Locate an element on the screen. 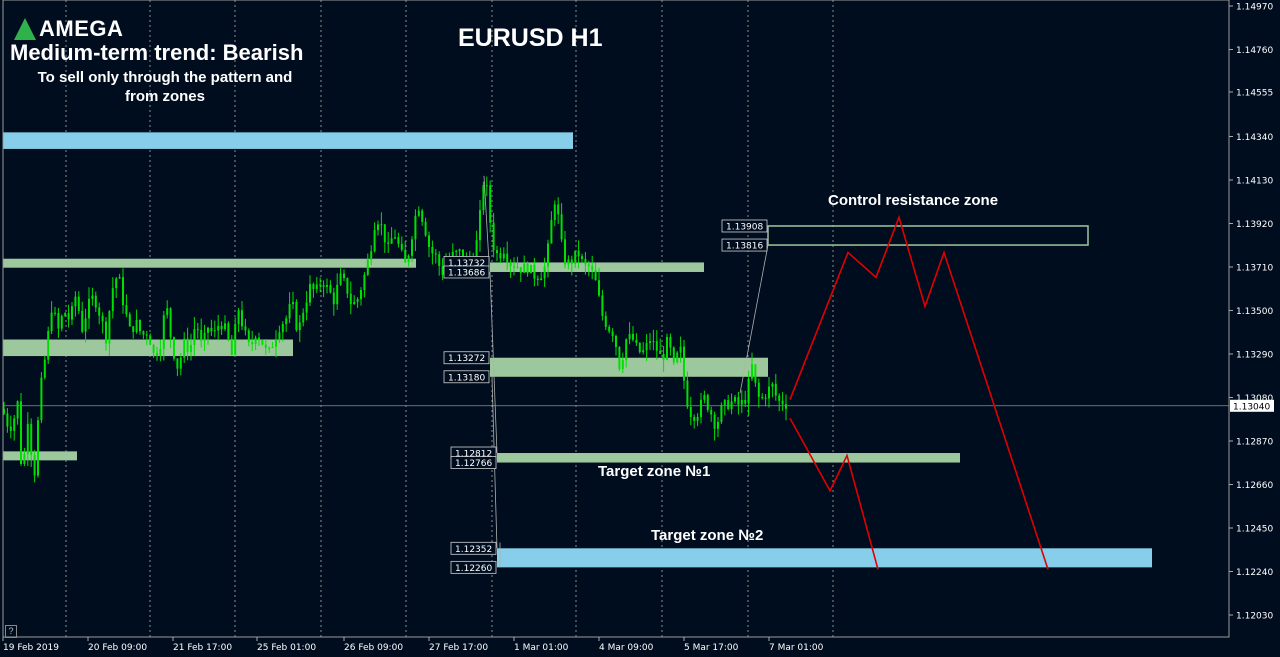 This screenshot has height=657, width=1280. x-tick-label: 7 Mar 01:00 is located at coordinates (796, 648).